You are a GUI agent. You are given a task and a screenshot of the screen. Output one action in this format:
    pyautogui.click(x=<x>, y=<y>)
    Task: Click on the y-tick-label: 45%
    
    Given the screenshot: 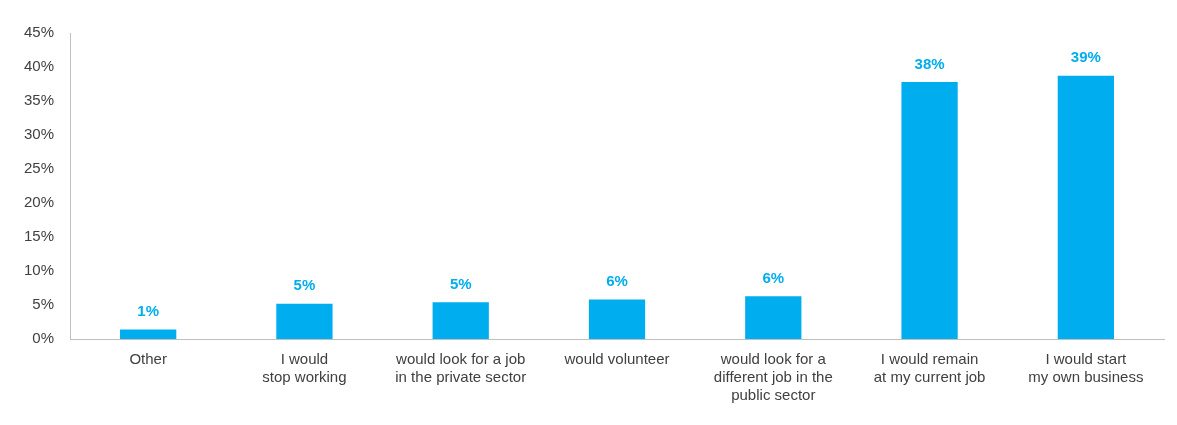 What is the action you would take?
    pyautogui.click(x=39, y=32)
    